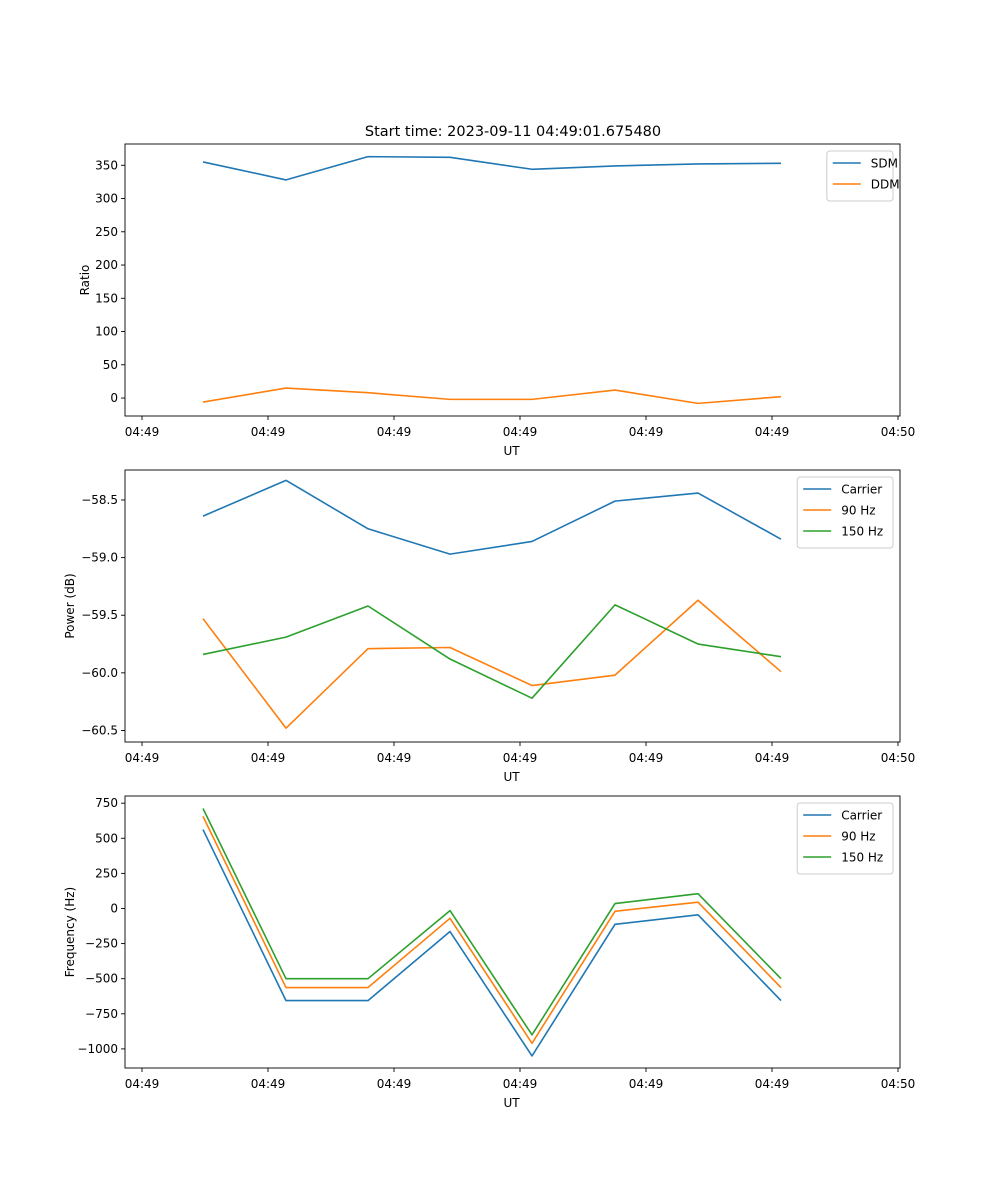 The image size is (1000, 1200). Describe the element at coordinates (106, 803) in the screenshot. I see `y-tick-label: 750` at that location.